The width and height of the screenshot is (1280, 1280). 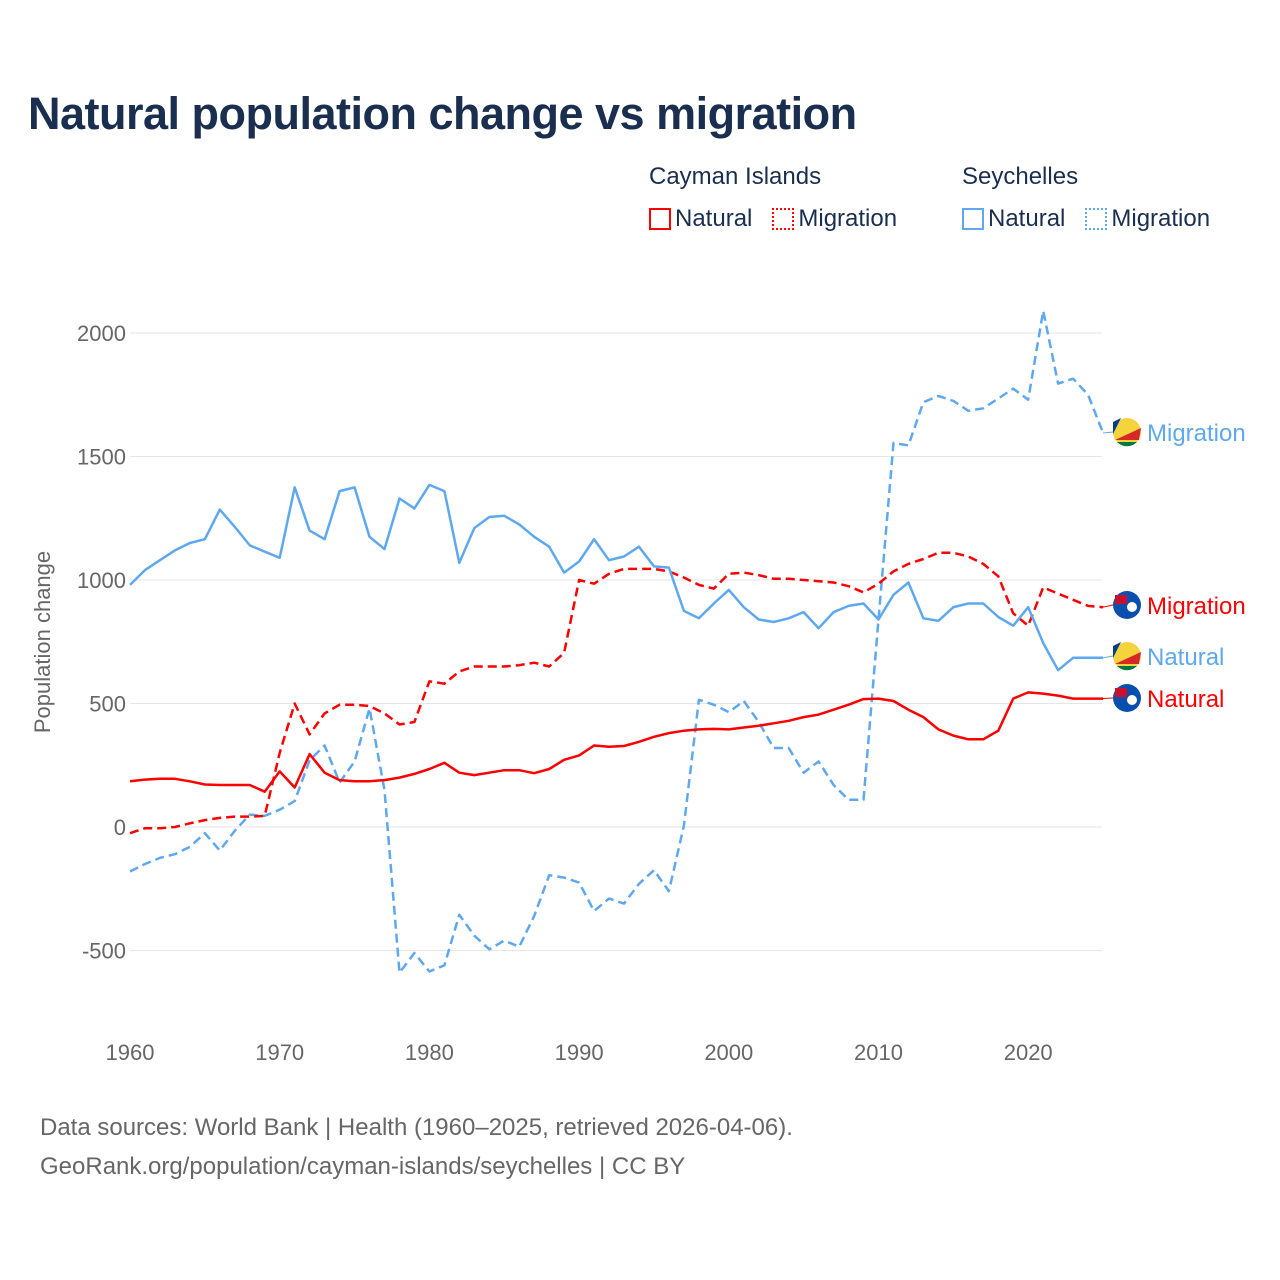 What do you see at coordinates (579, 1052) in the screenshot?
I see `x-tick-label: 1990` at bounding box center [579, 1052].